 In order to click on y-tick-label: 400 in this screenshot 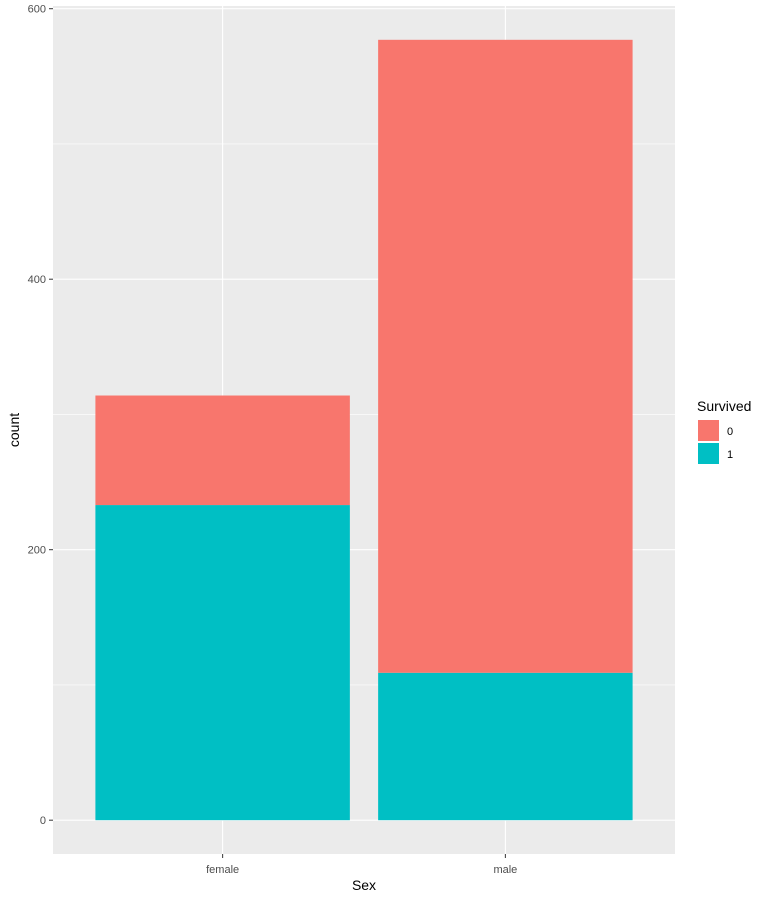, I will do `click(37, 280)`.